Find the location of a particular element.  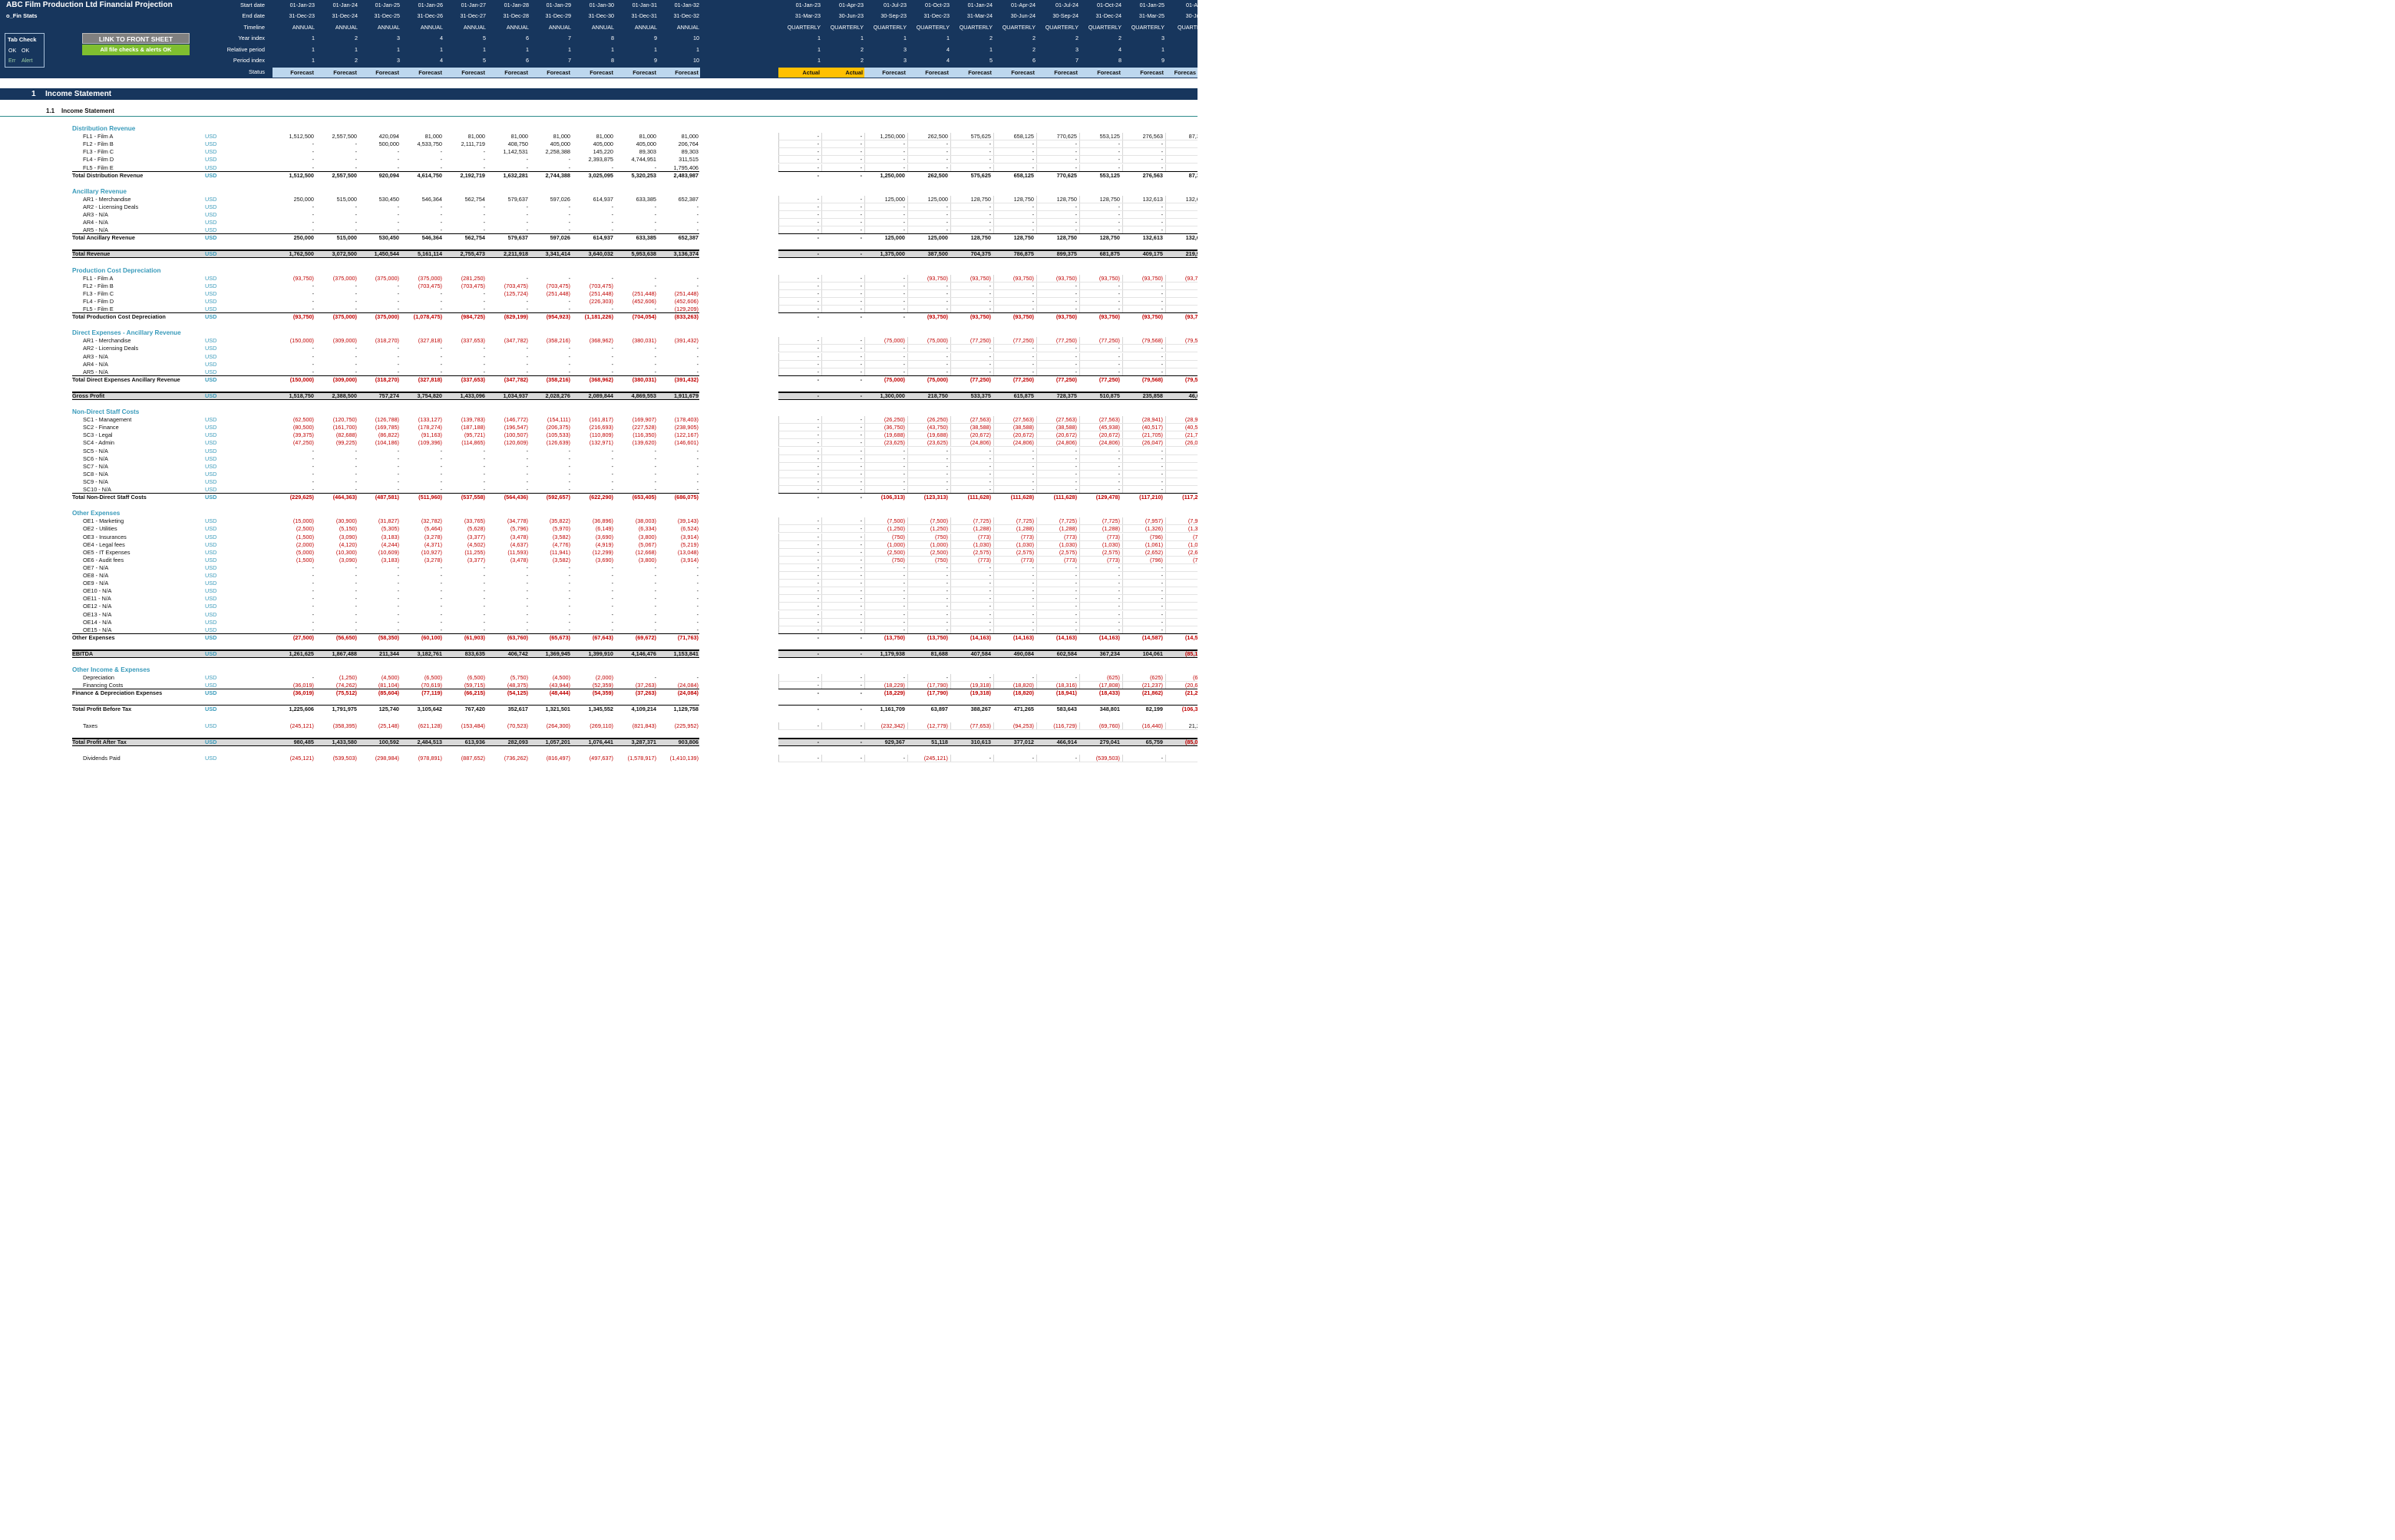

annual-value-cell: 500,000 is located at coordinates (388, 144).